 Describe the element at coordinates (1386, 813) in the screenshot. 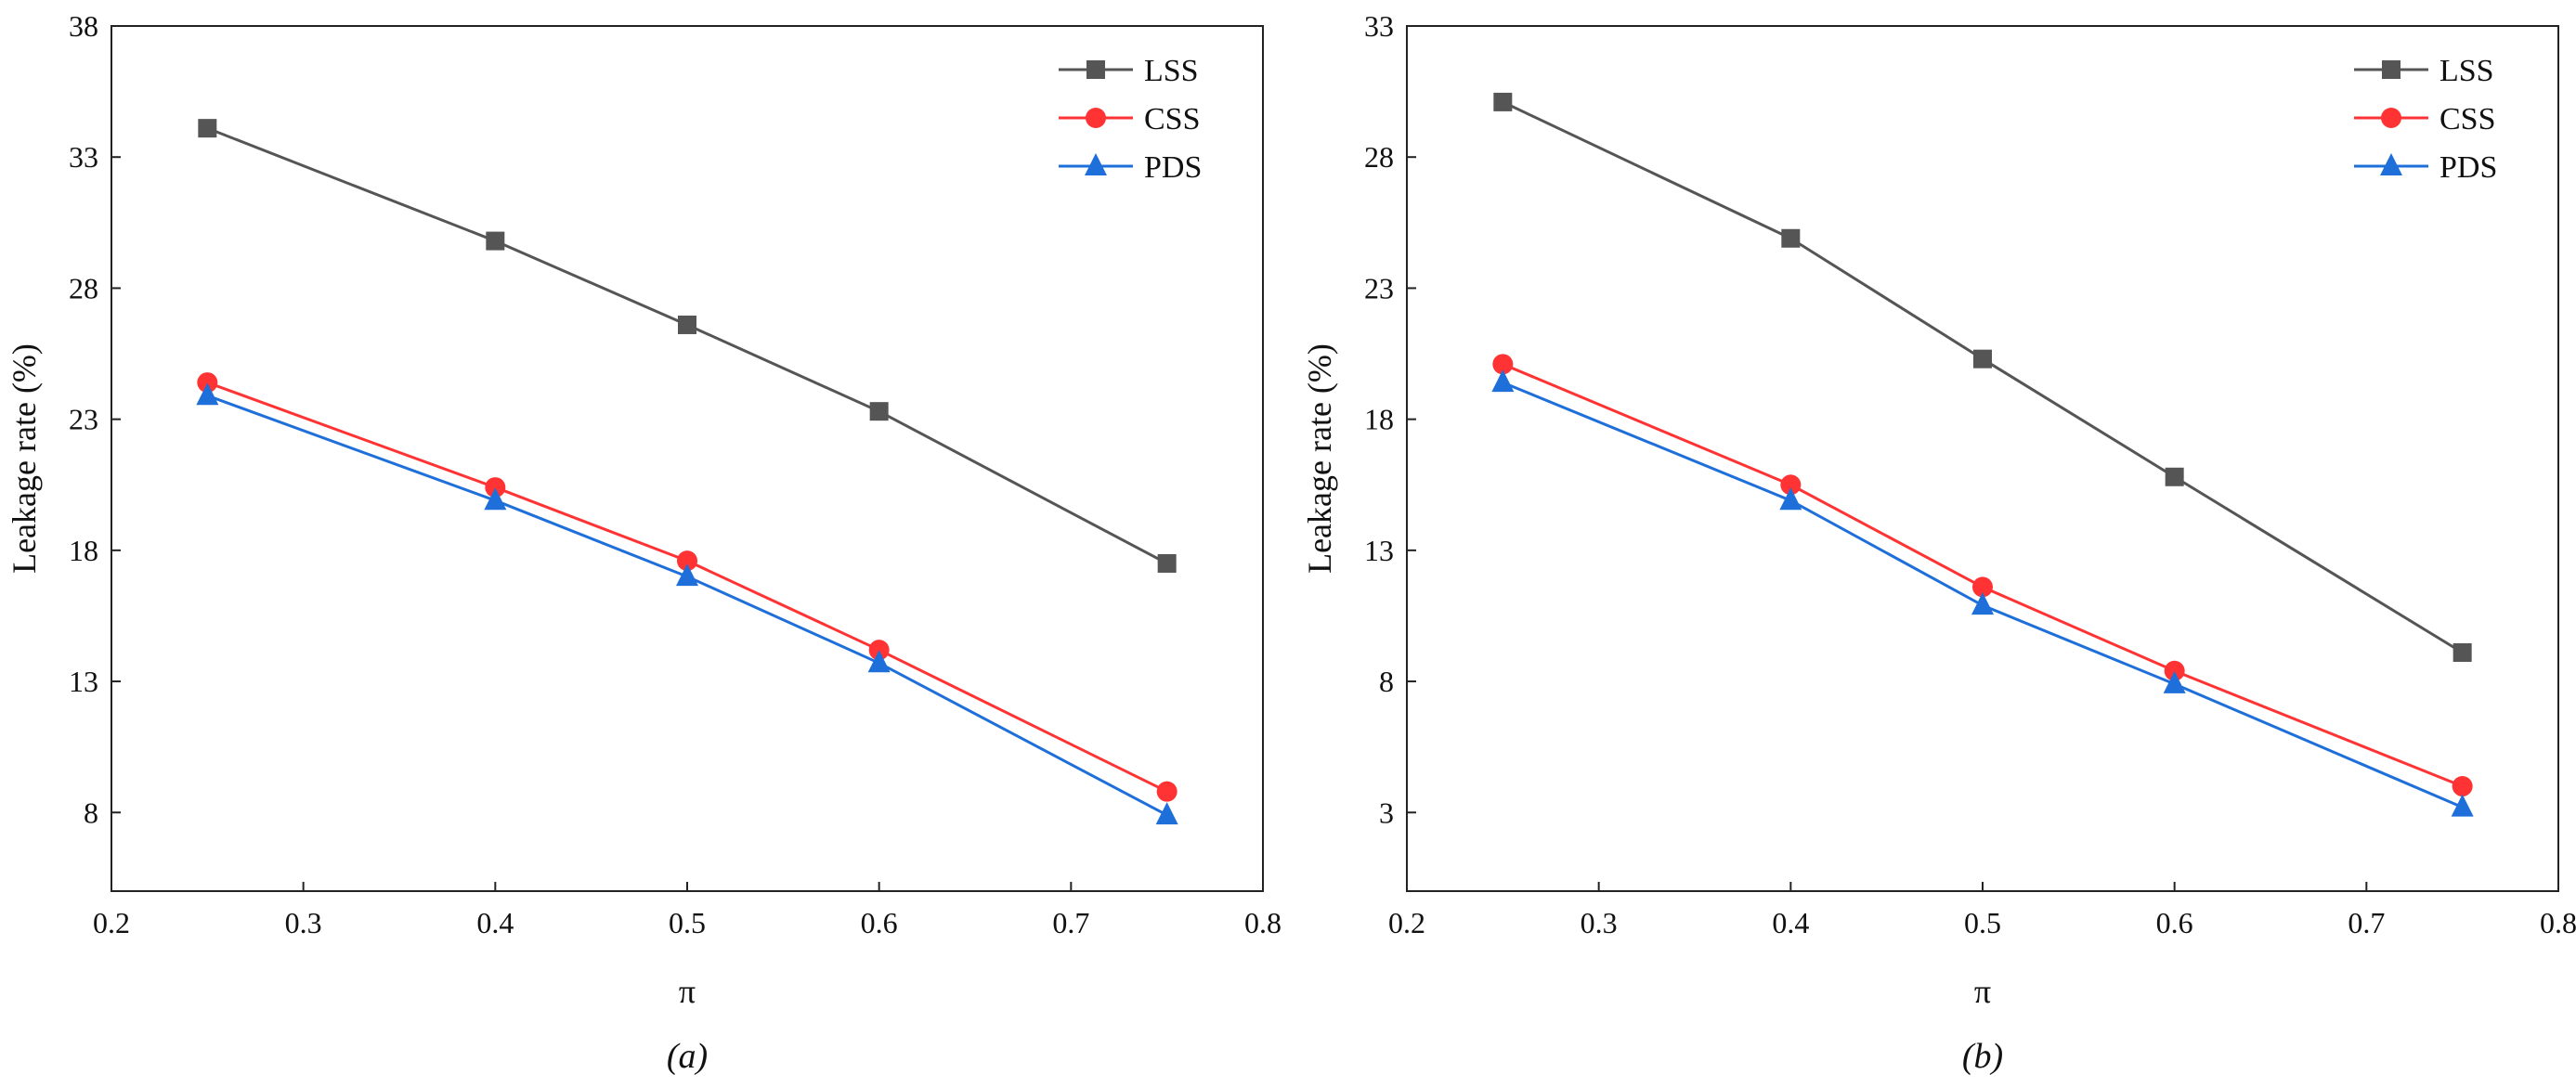

I see `y-tick-label: 3` at that location.